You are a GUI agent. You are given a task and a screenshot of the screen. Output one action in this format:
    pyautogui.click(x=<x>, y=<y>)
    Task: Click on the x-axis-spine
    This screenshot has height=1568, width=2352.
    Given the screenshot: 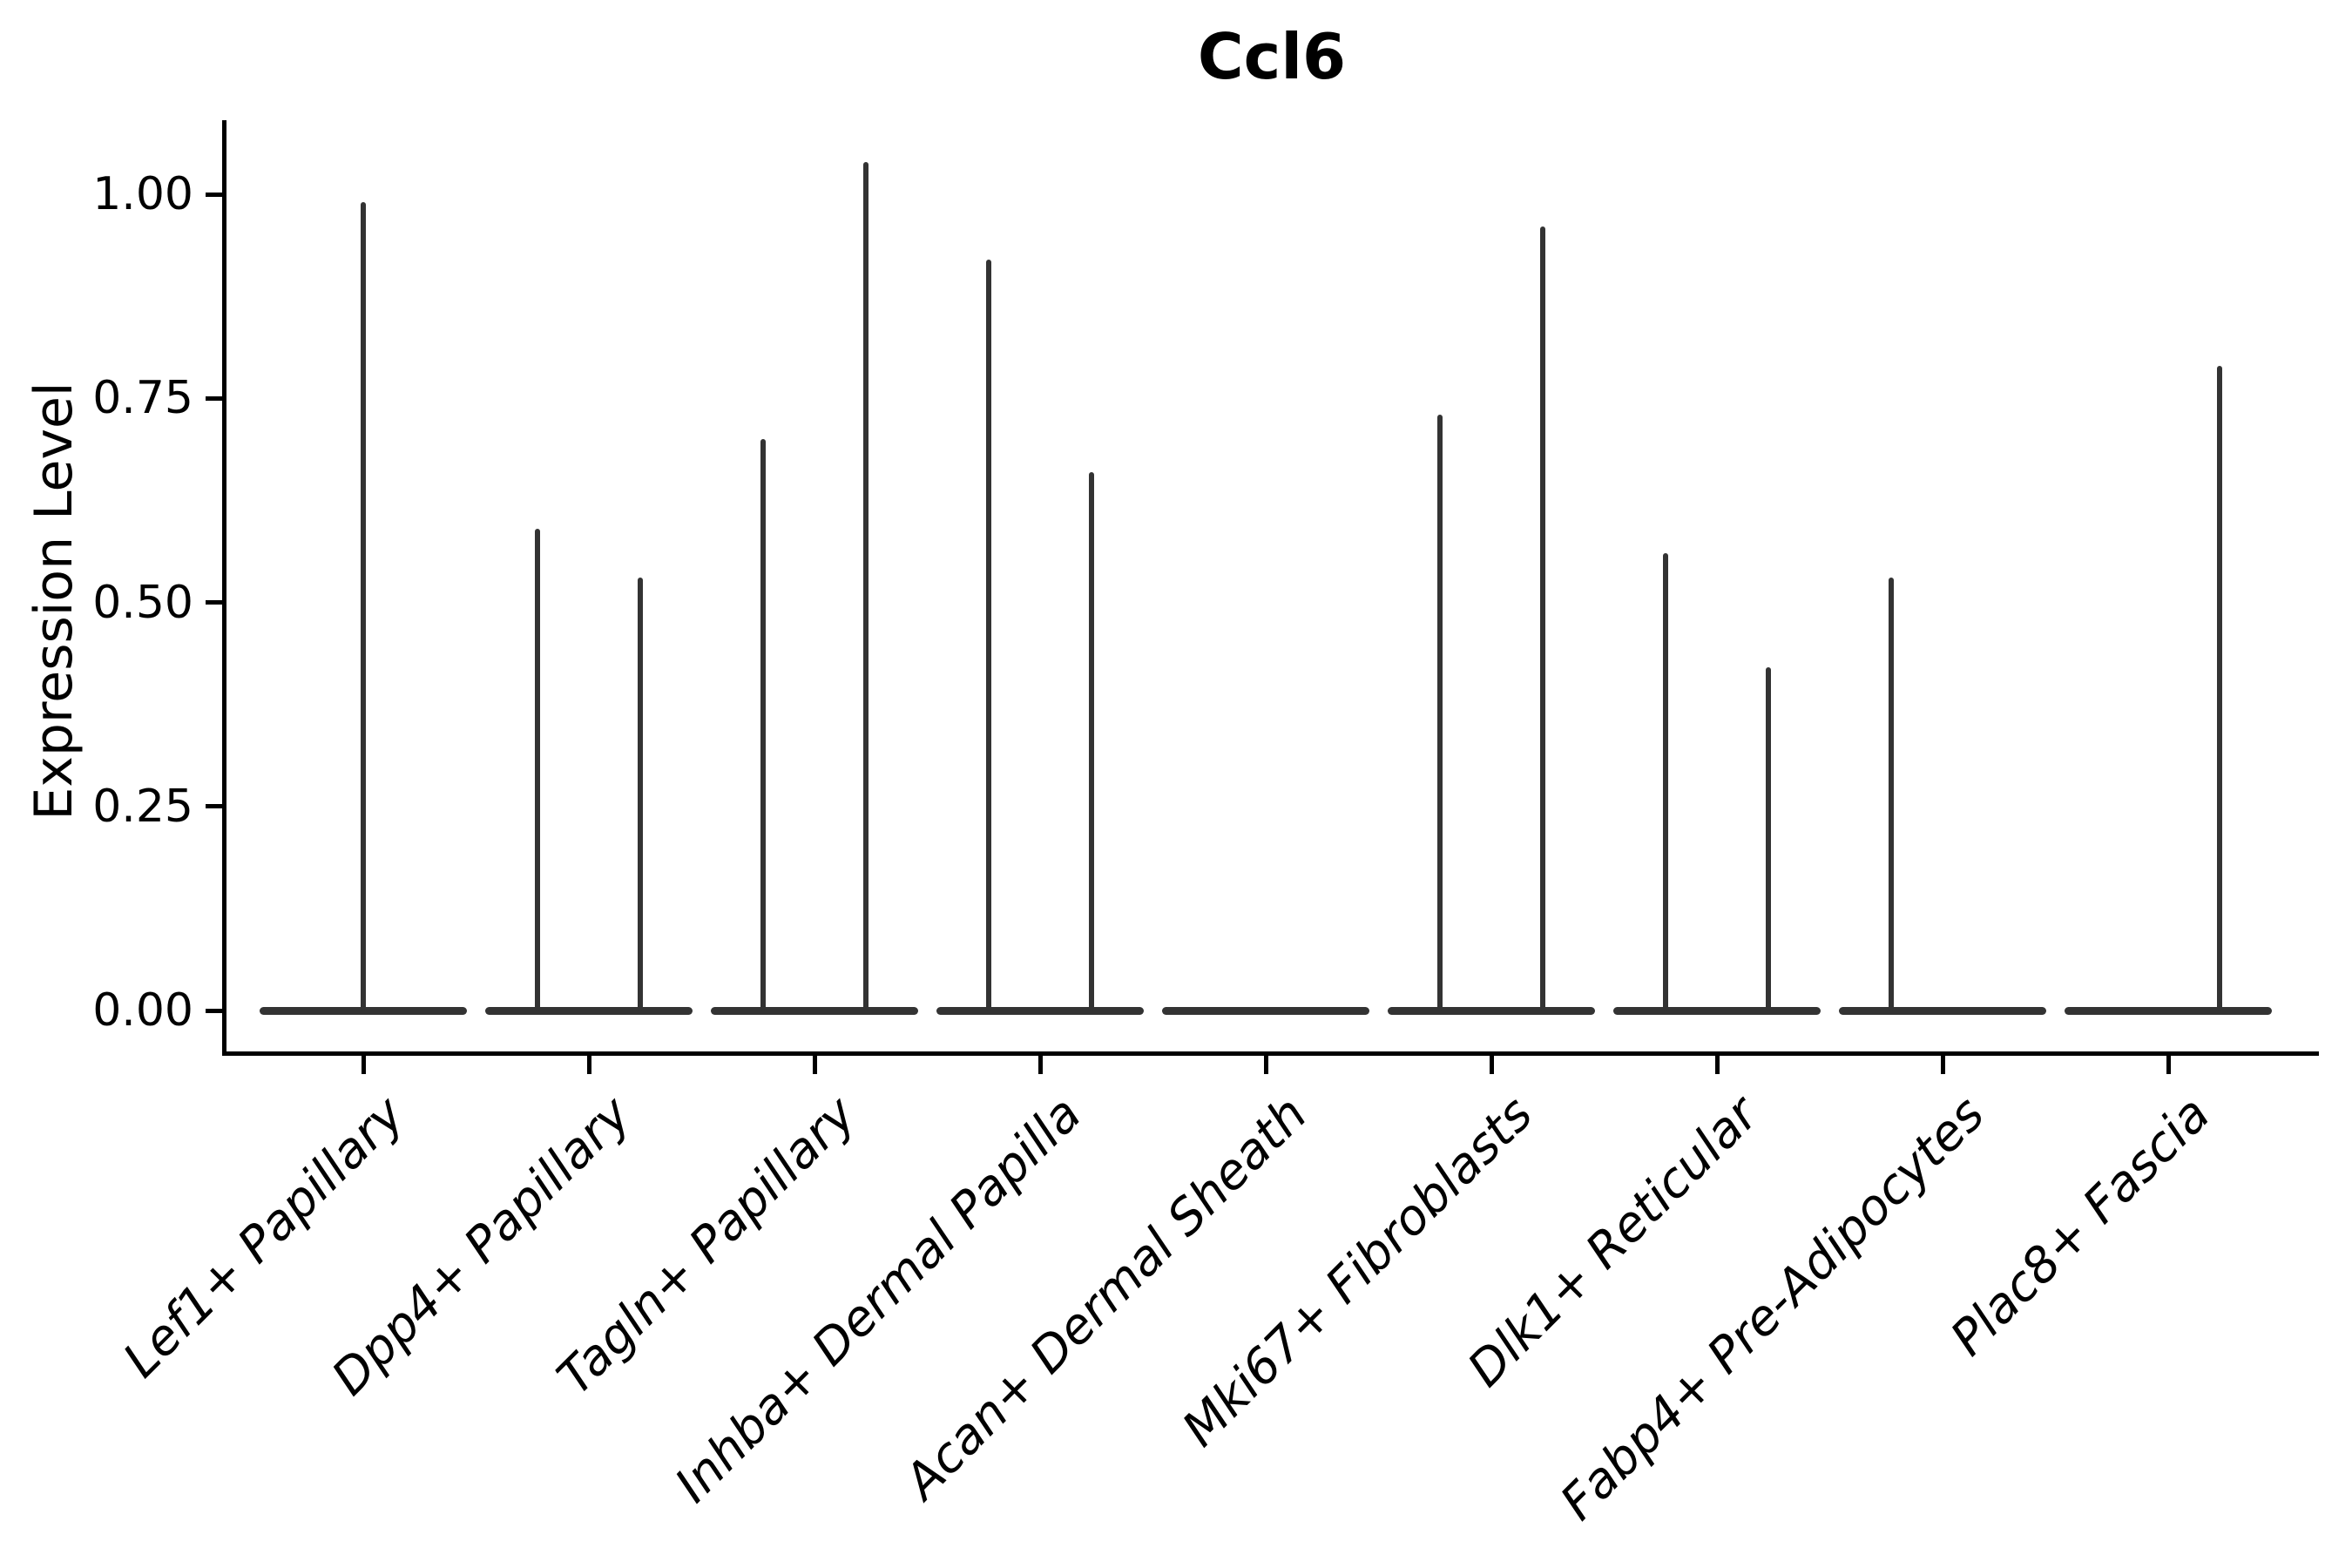 What is the action you would take?
    pyautogui.click(x=1270, y=1054)
    